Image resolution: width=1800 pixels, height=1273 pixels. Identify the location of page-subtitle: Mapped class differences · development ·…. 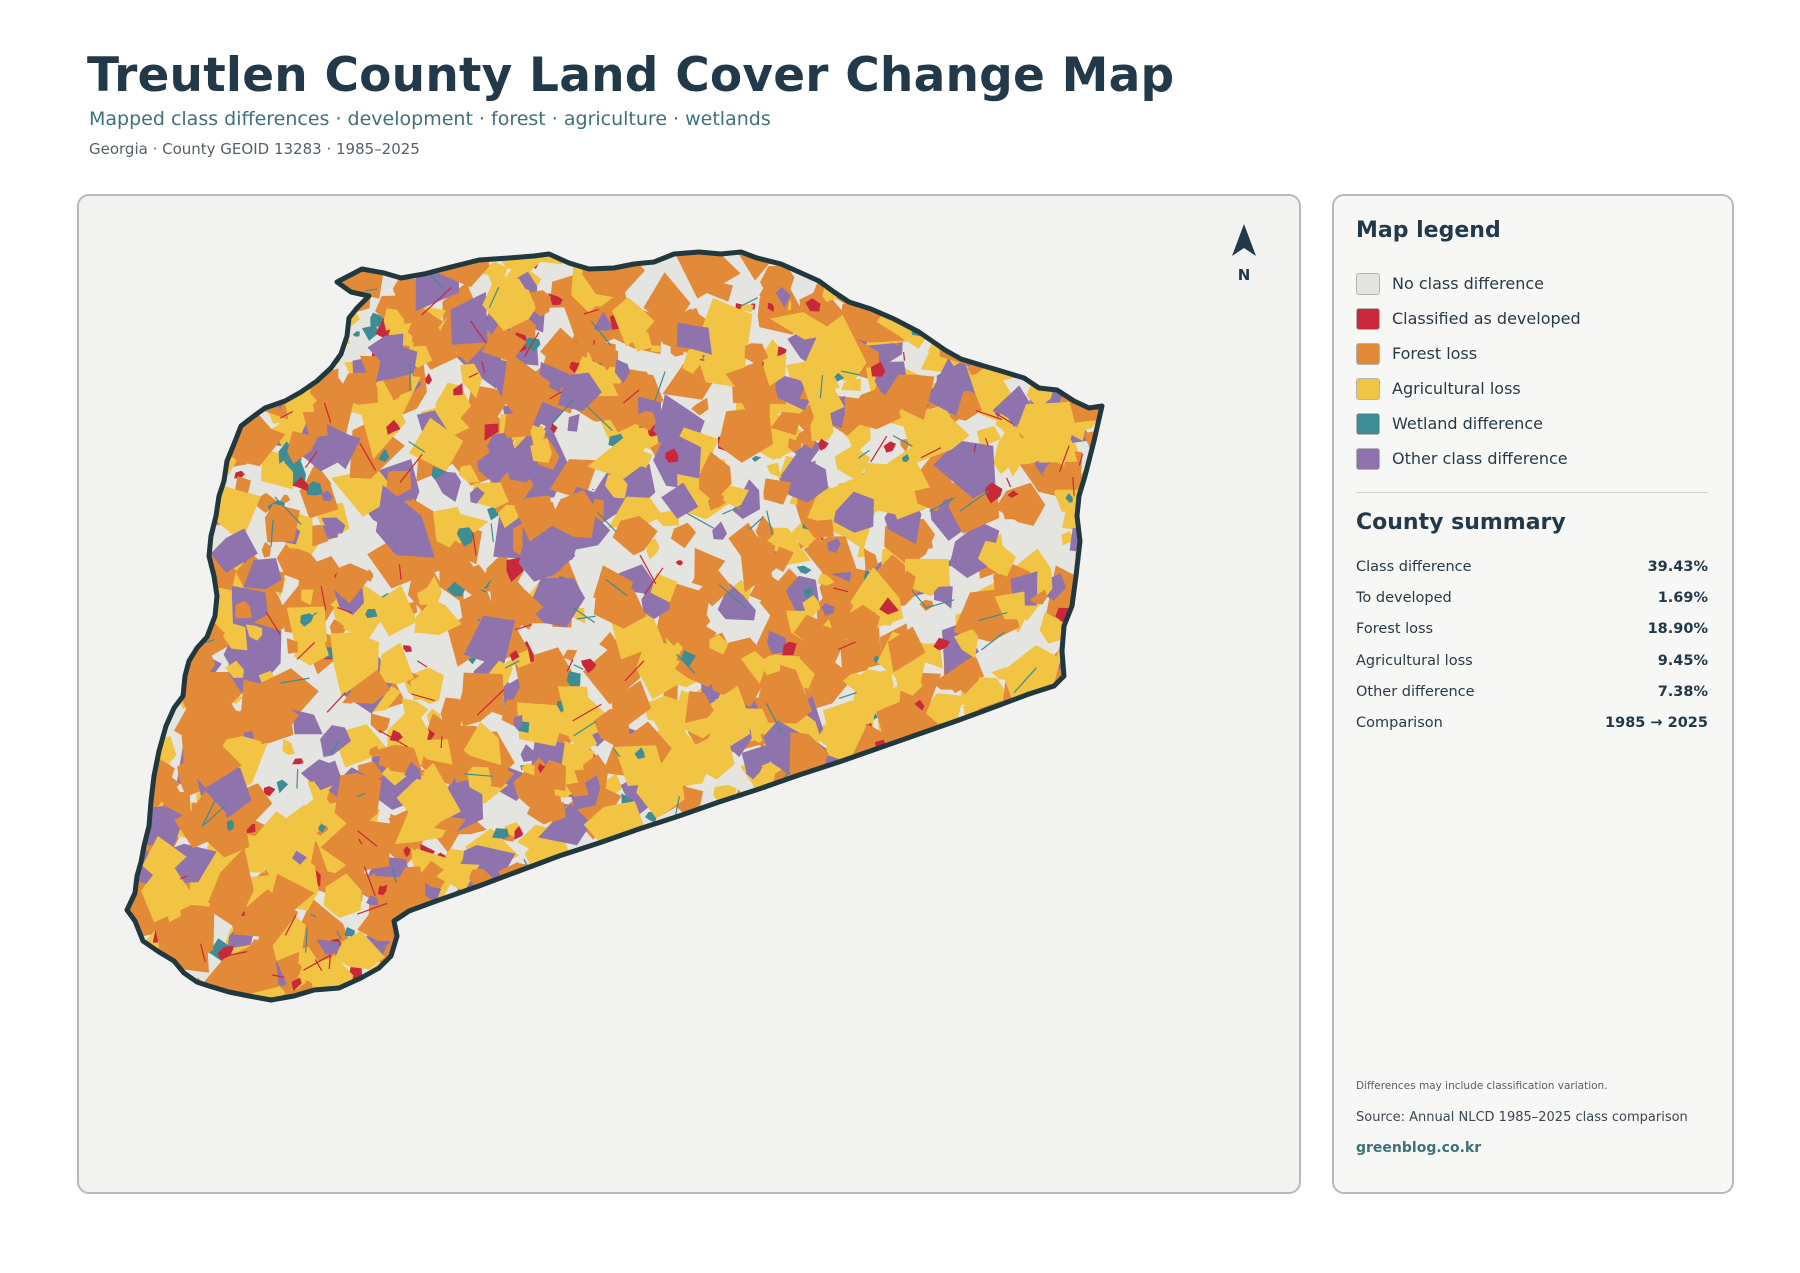
(430, 119).